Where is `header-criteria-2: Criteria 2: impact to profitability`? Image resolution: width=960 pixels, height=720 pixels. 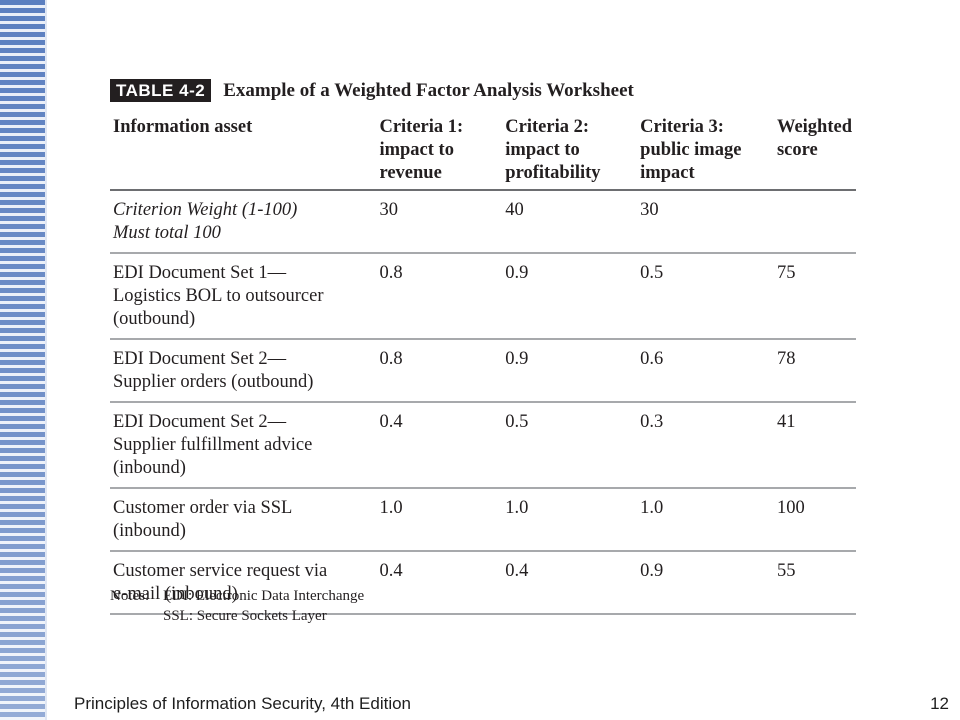 header-criteria-2: Criteria 2: impact to profitability is located at coordinates (570, 152).